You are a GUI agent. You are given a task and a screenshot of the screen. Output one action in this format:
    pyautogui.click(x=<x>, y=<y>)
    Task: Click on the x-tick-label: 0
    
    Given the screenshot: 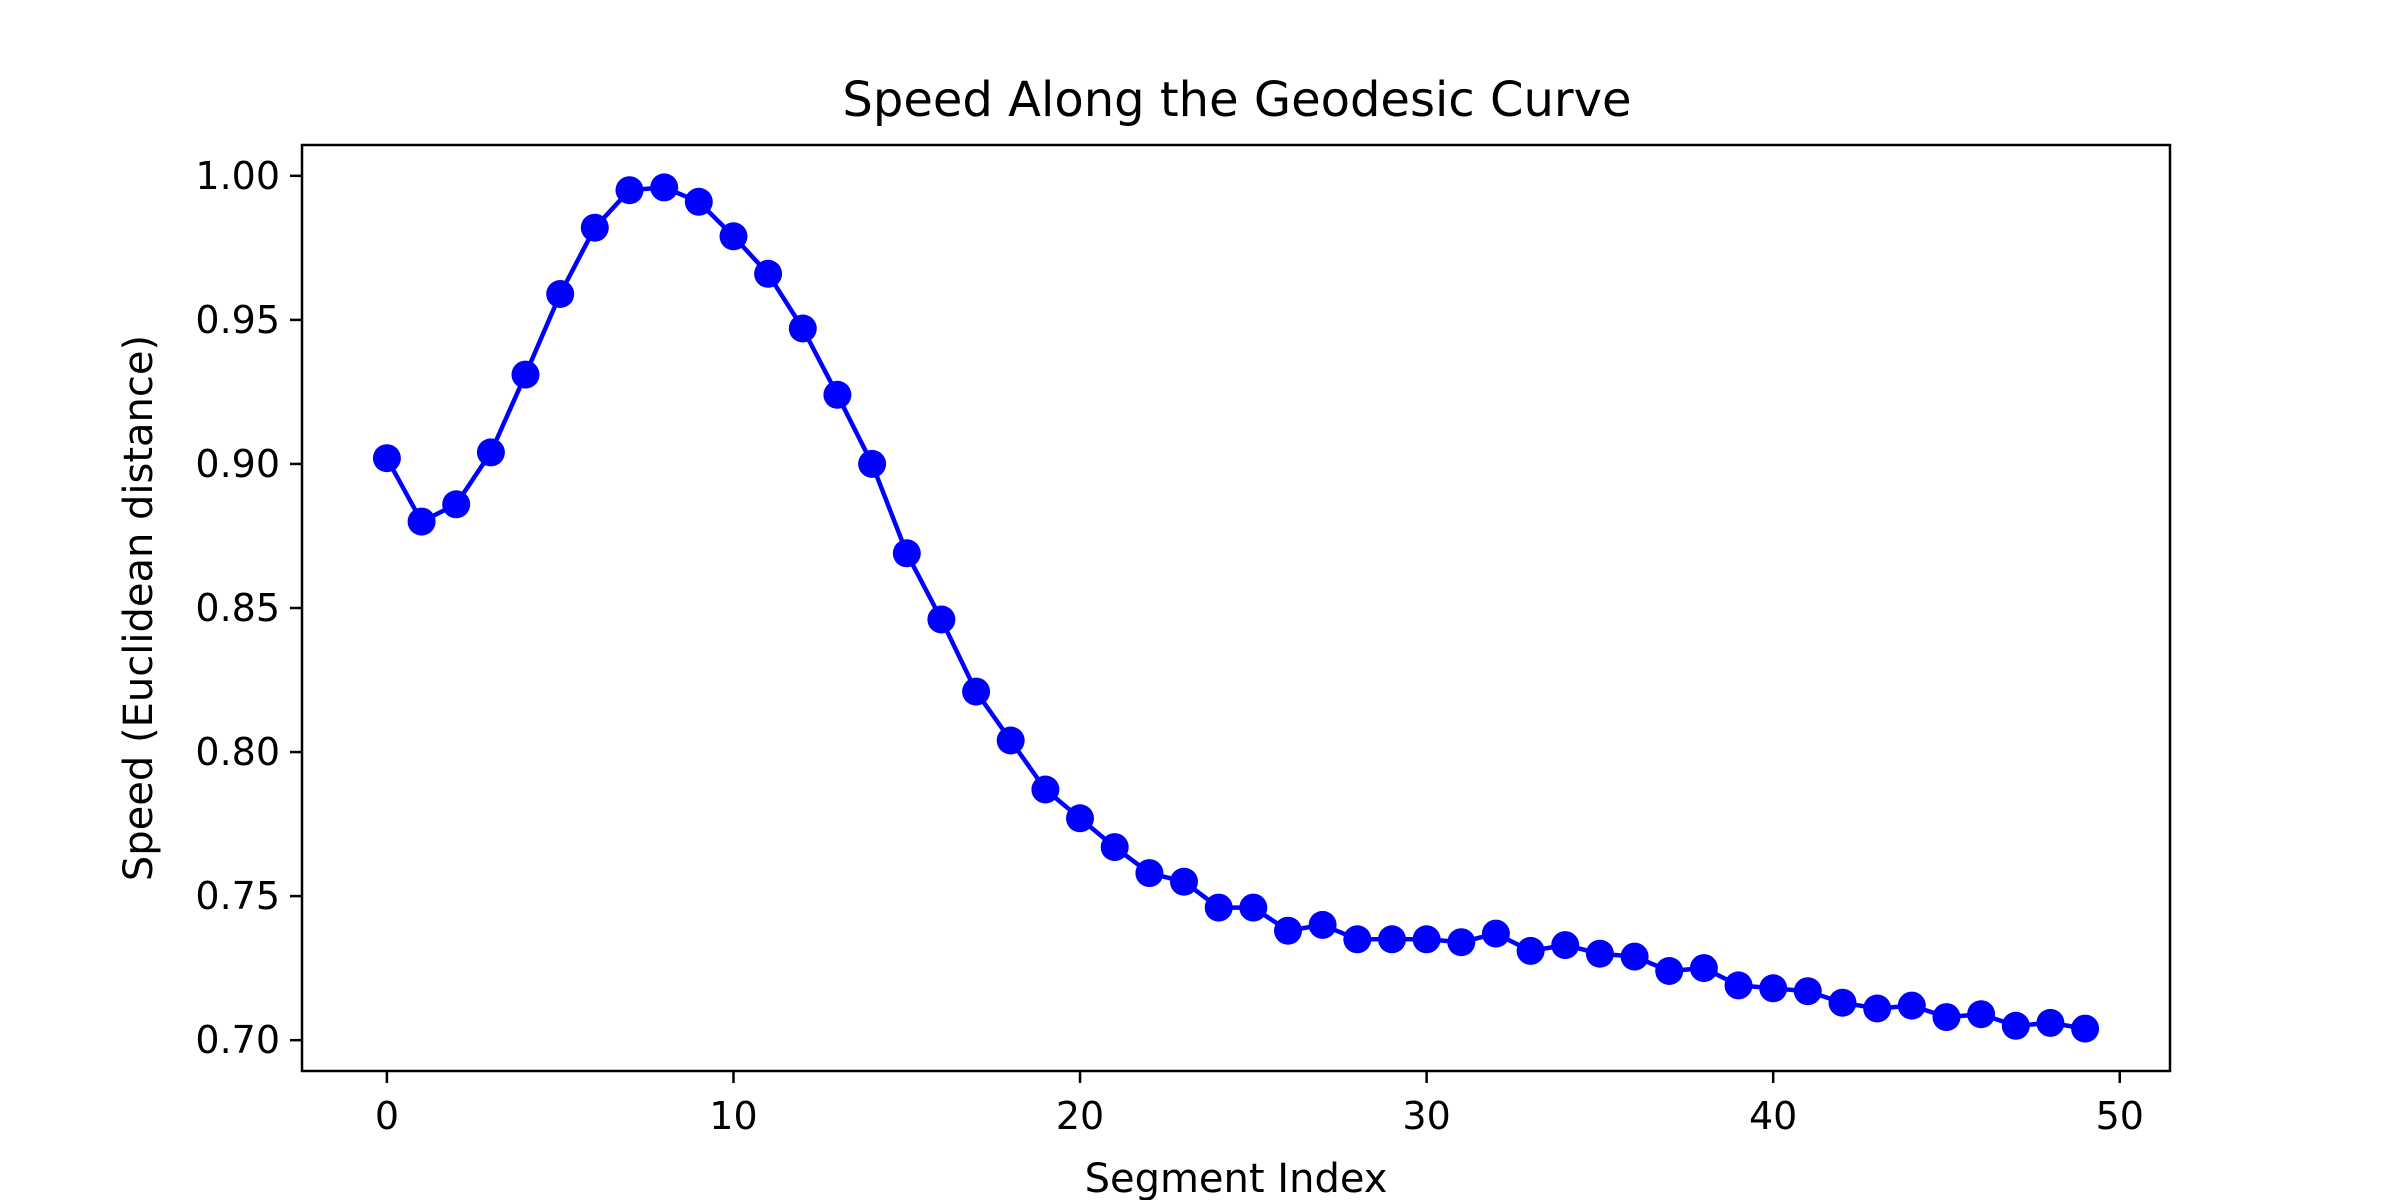 What is the action you would take?
    pyautogui.click(x=387, y=1116)
    